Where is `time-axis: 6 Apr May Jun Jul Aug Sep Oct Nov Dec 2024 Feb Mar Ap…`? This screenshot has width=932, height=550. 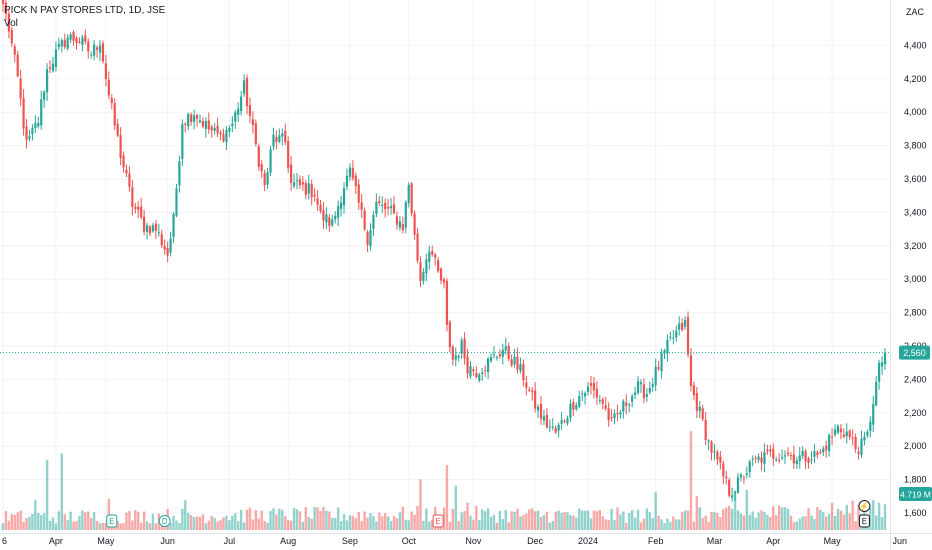
time-axis: 6 Apr May Jun Jul Aug Sep Oct Nov Dec 2024 Feb Mar Ap… is located at coordinates (454, 541).